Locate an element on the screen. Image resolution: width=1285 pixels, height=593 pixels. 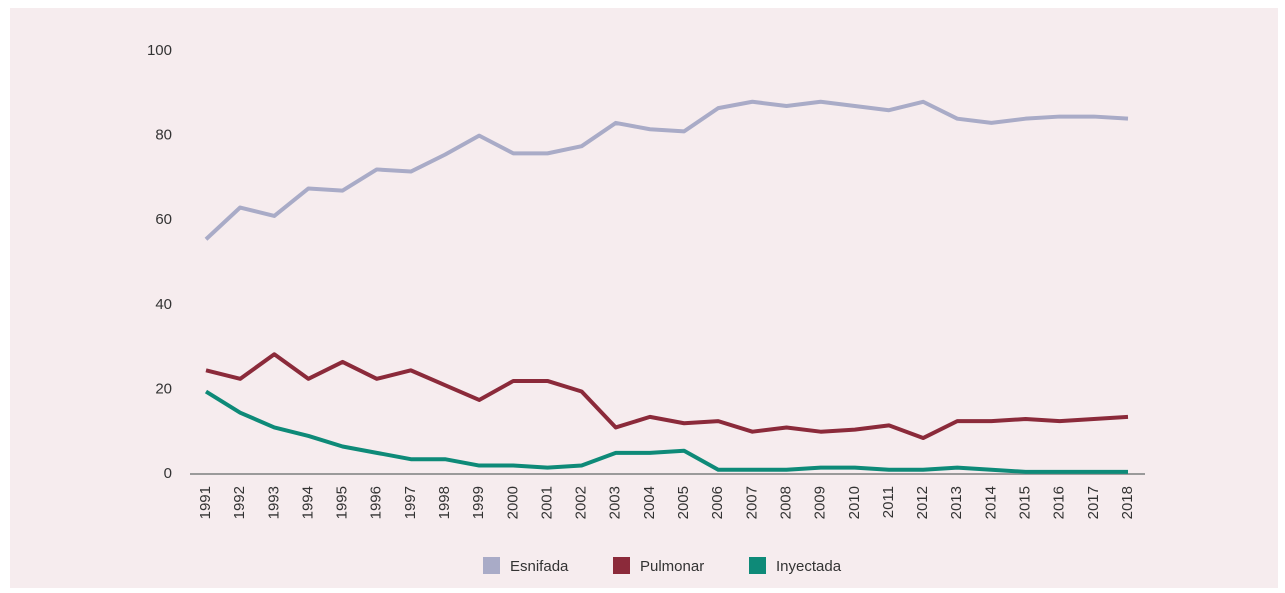
x-tick-label: 2010 is located at coordinates (854, 502).